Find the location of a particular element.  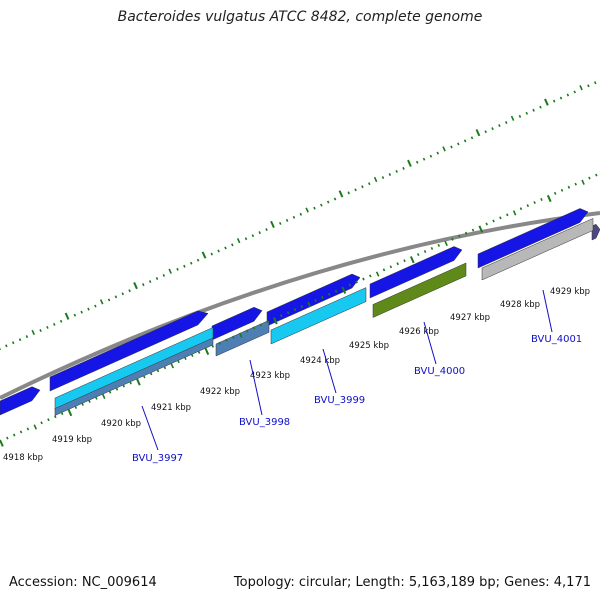

tick-label-4925: 4925 kbp is located at coordinates (369, 346).